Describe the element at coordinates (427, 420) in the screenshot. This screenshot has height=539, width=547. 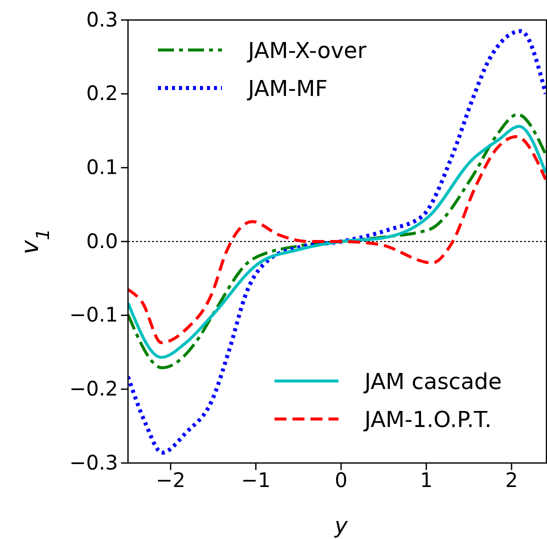
I see `legend-label: JAM-1.O.P.T.` at that location.